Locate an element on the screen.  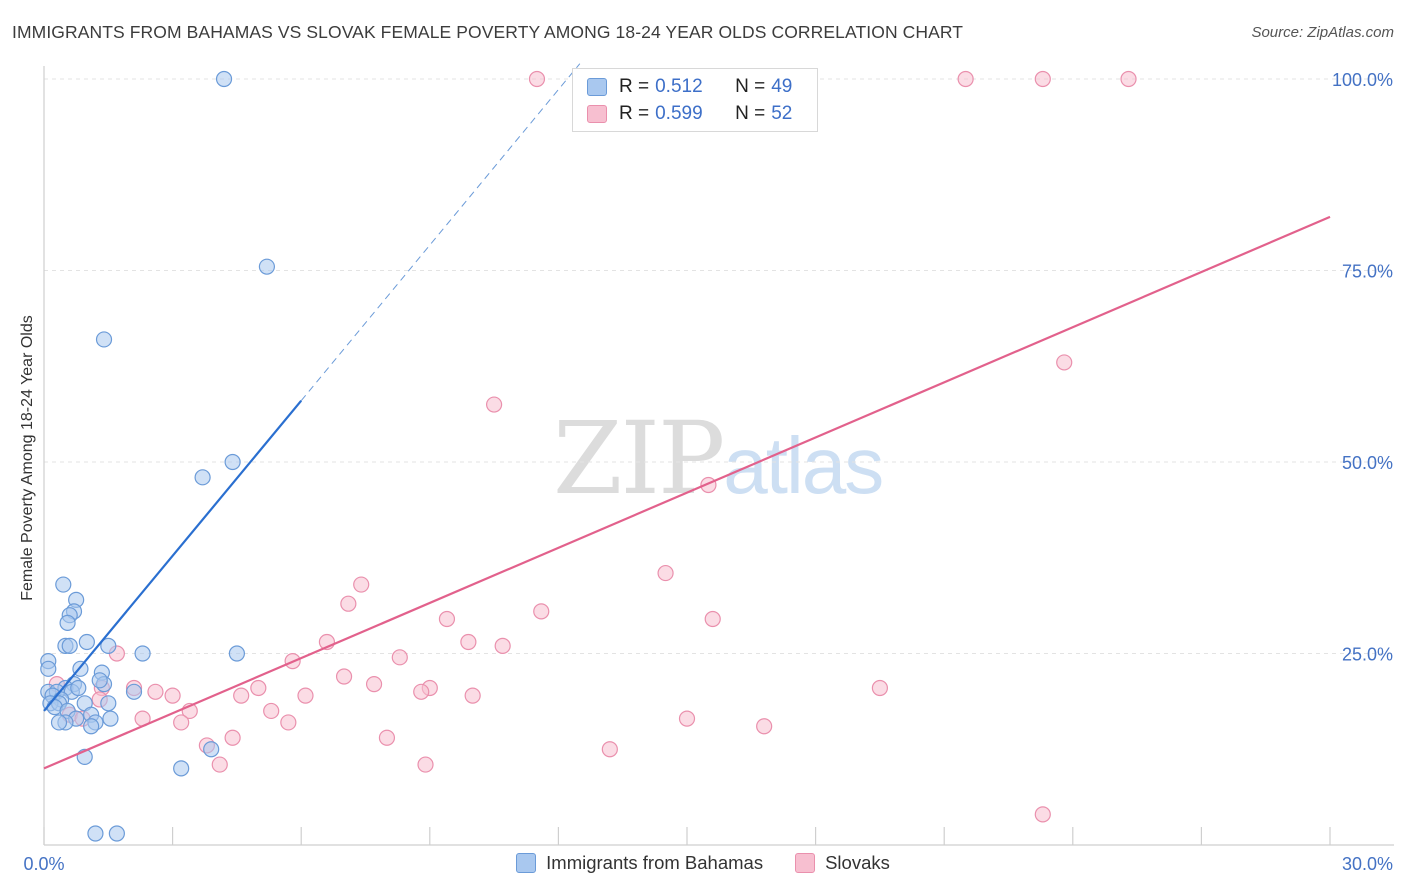
y-tick-label: 25.0% is located at coordinates (1367, 655).